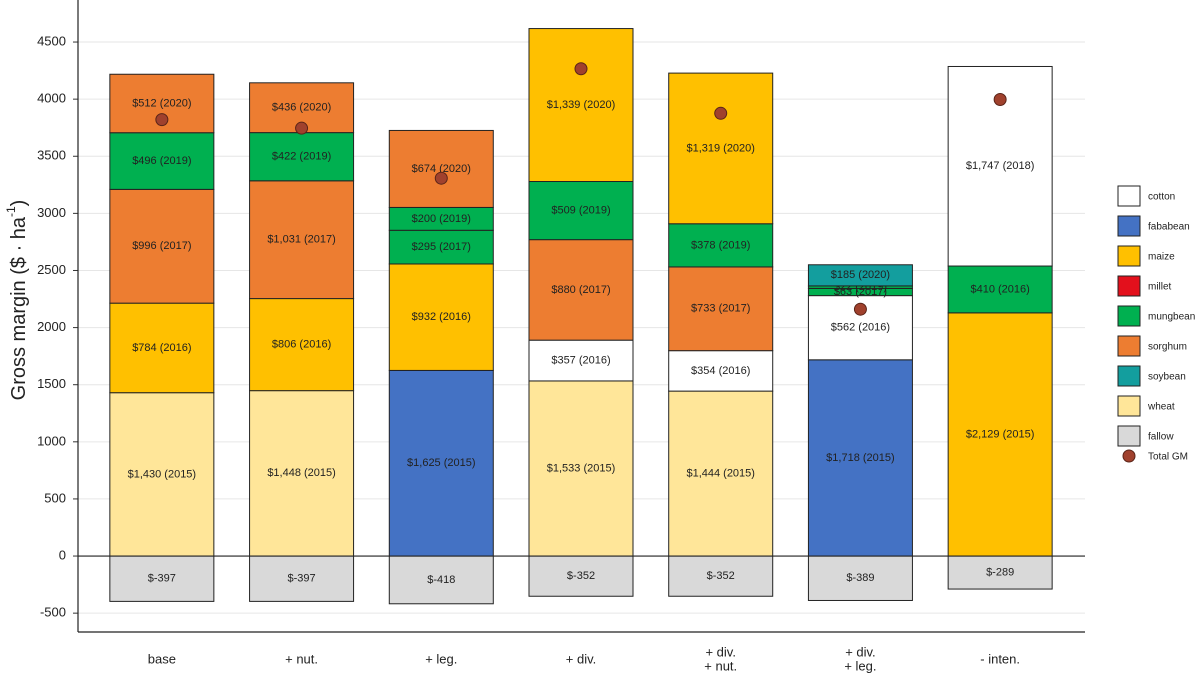  I want to click on x-tick-label: - inten., so click(1000, 658).